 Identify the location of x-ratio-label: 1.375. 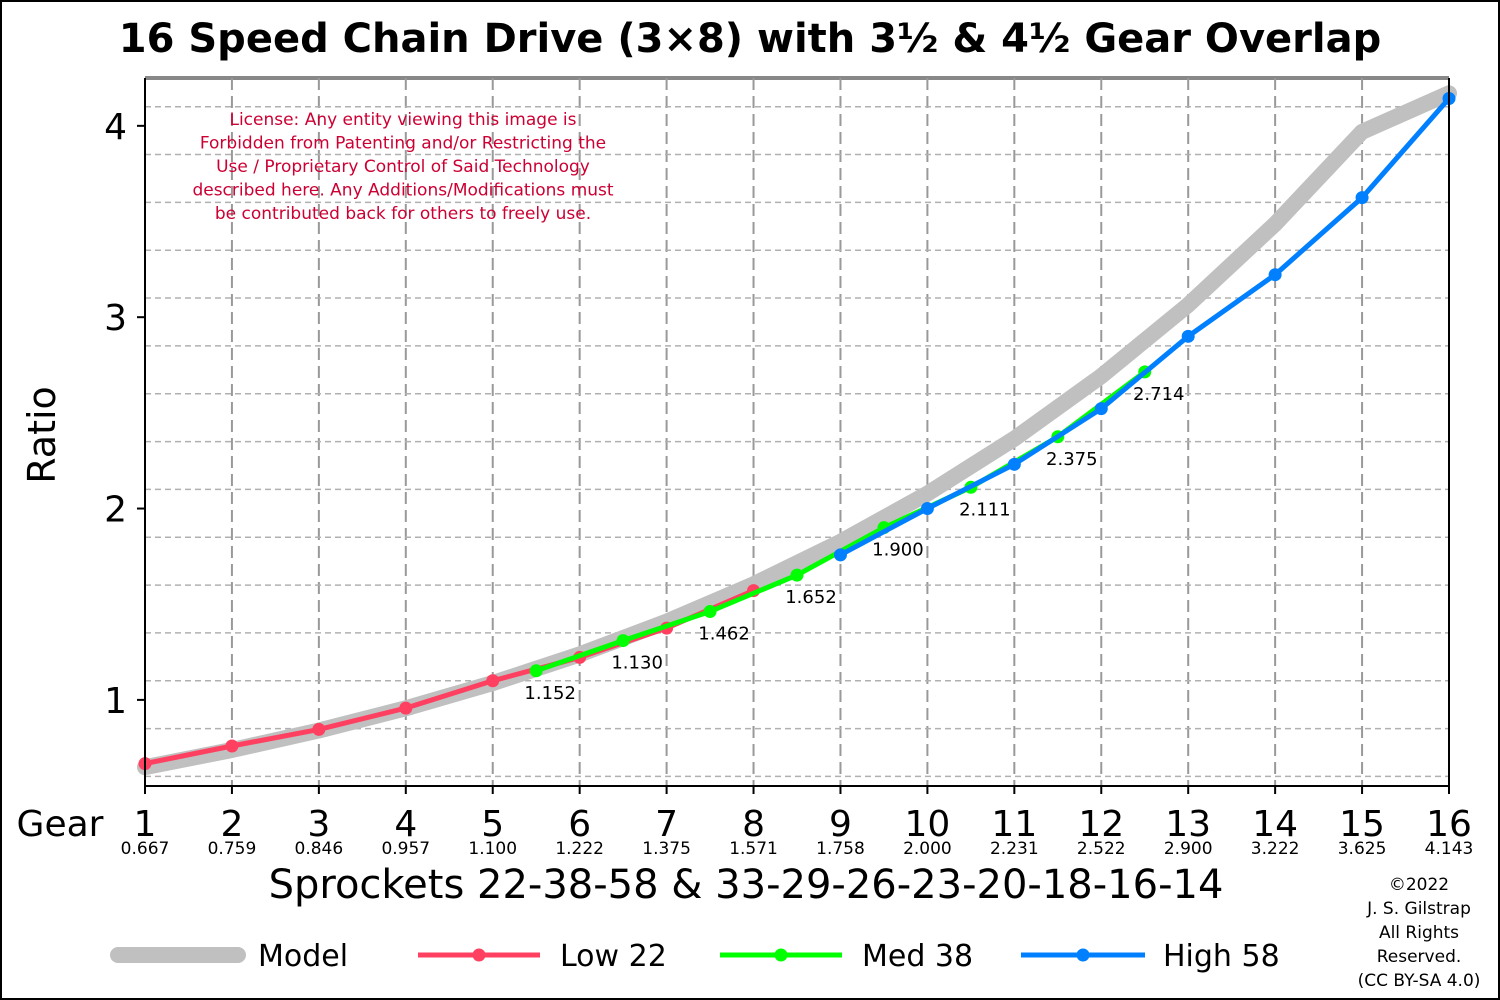
(666, 849).